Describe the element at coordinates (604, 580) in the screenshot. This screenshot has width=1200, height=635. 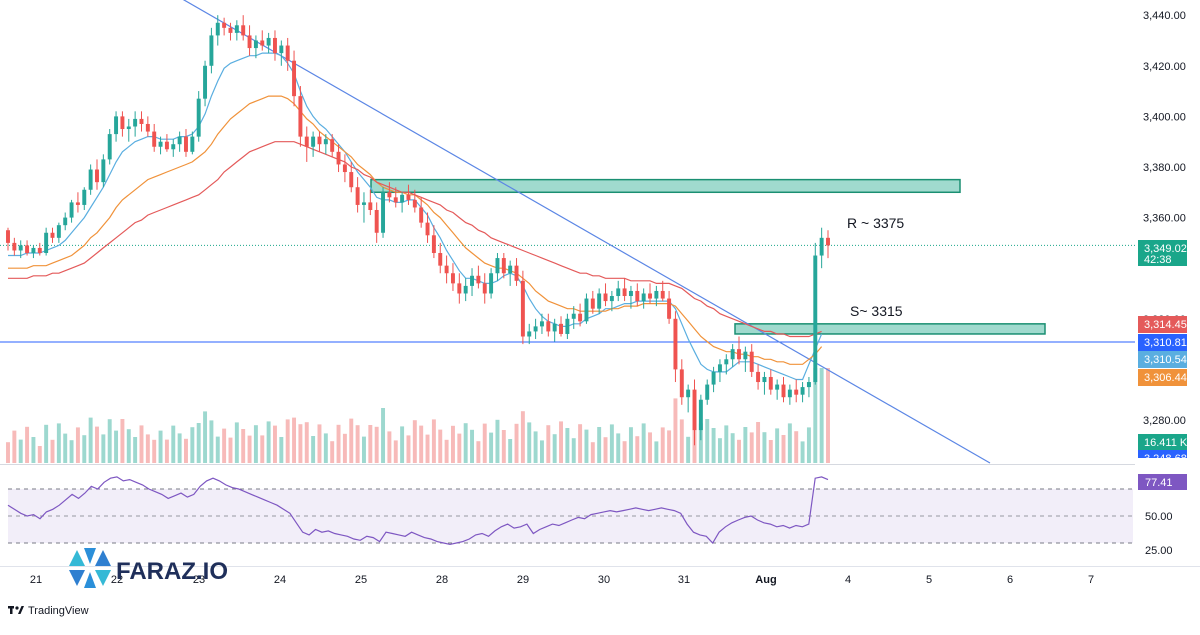
I see `x-tick-label: 30` at that location.